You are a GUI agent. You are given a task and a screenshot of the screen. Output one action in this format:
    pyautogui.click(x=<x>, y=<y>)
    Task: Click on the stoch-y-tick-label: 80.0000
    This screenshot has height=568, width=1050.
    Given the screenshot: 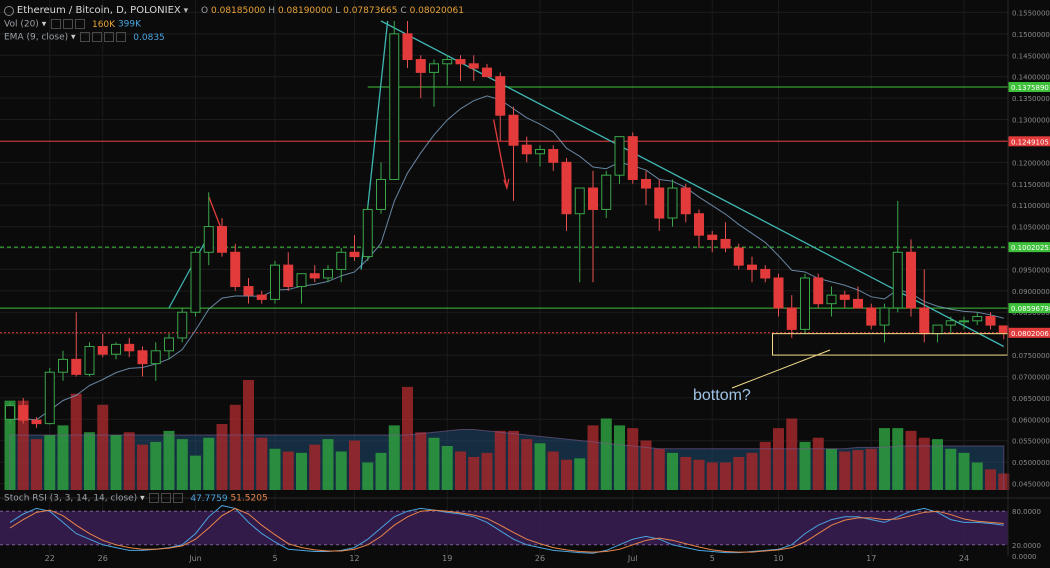 What is the action you would take?
    pyautogui.click(x=1026, y=512)
    